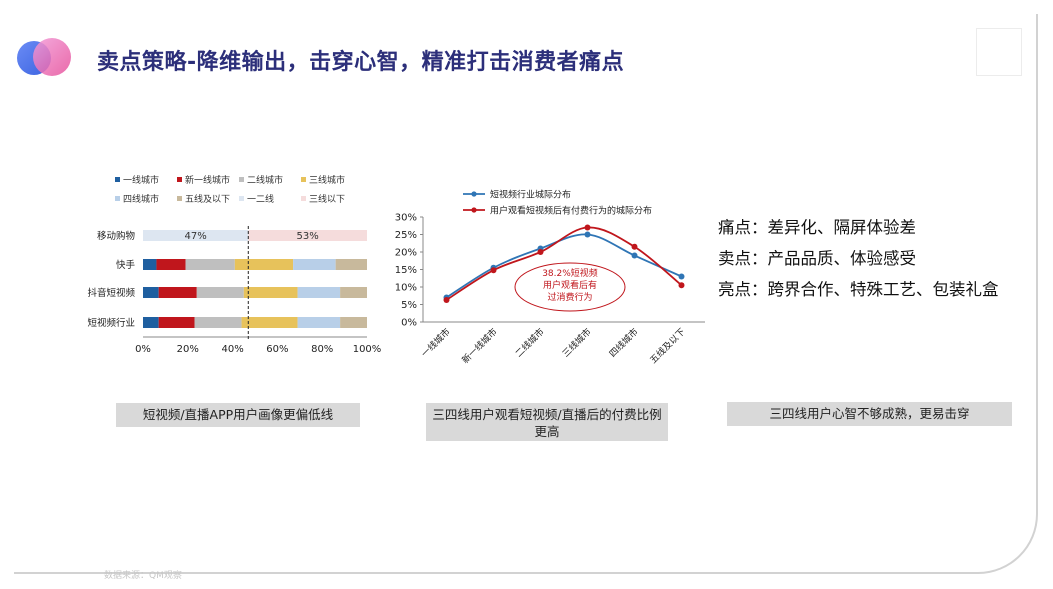 This screenshot has height=589, width=1053. Describe the element at coordinates (260, 199) in the screenshot. I see `legend-label-6: 一二线` at that location.